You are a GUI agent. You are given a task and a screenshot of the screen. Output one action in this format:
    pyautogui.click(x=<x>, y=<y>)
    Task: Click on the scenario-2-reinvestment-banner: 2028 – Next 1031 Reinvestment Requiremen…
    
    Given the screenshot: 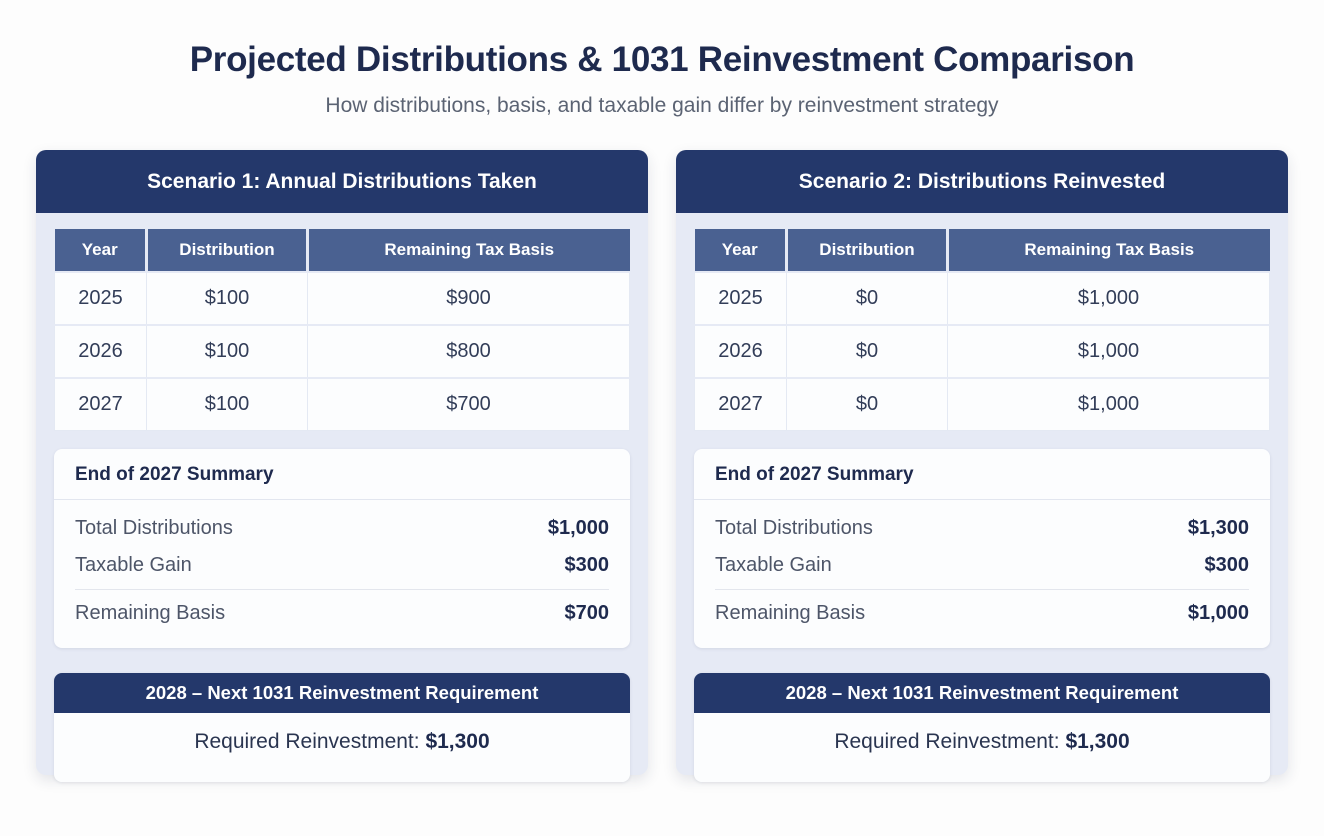 What is the action you would take?
    pyautogui.click(x=982, y=727)
    